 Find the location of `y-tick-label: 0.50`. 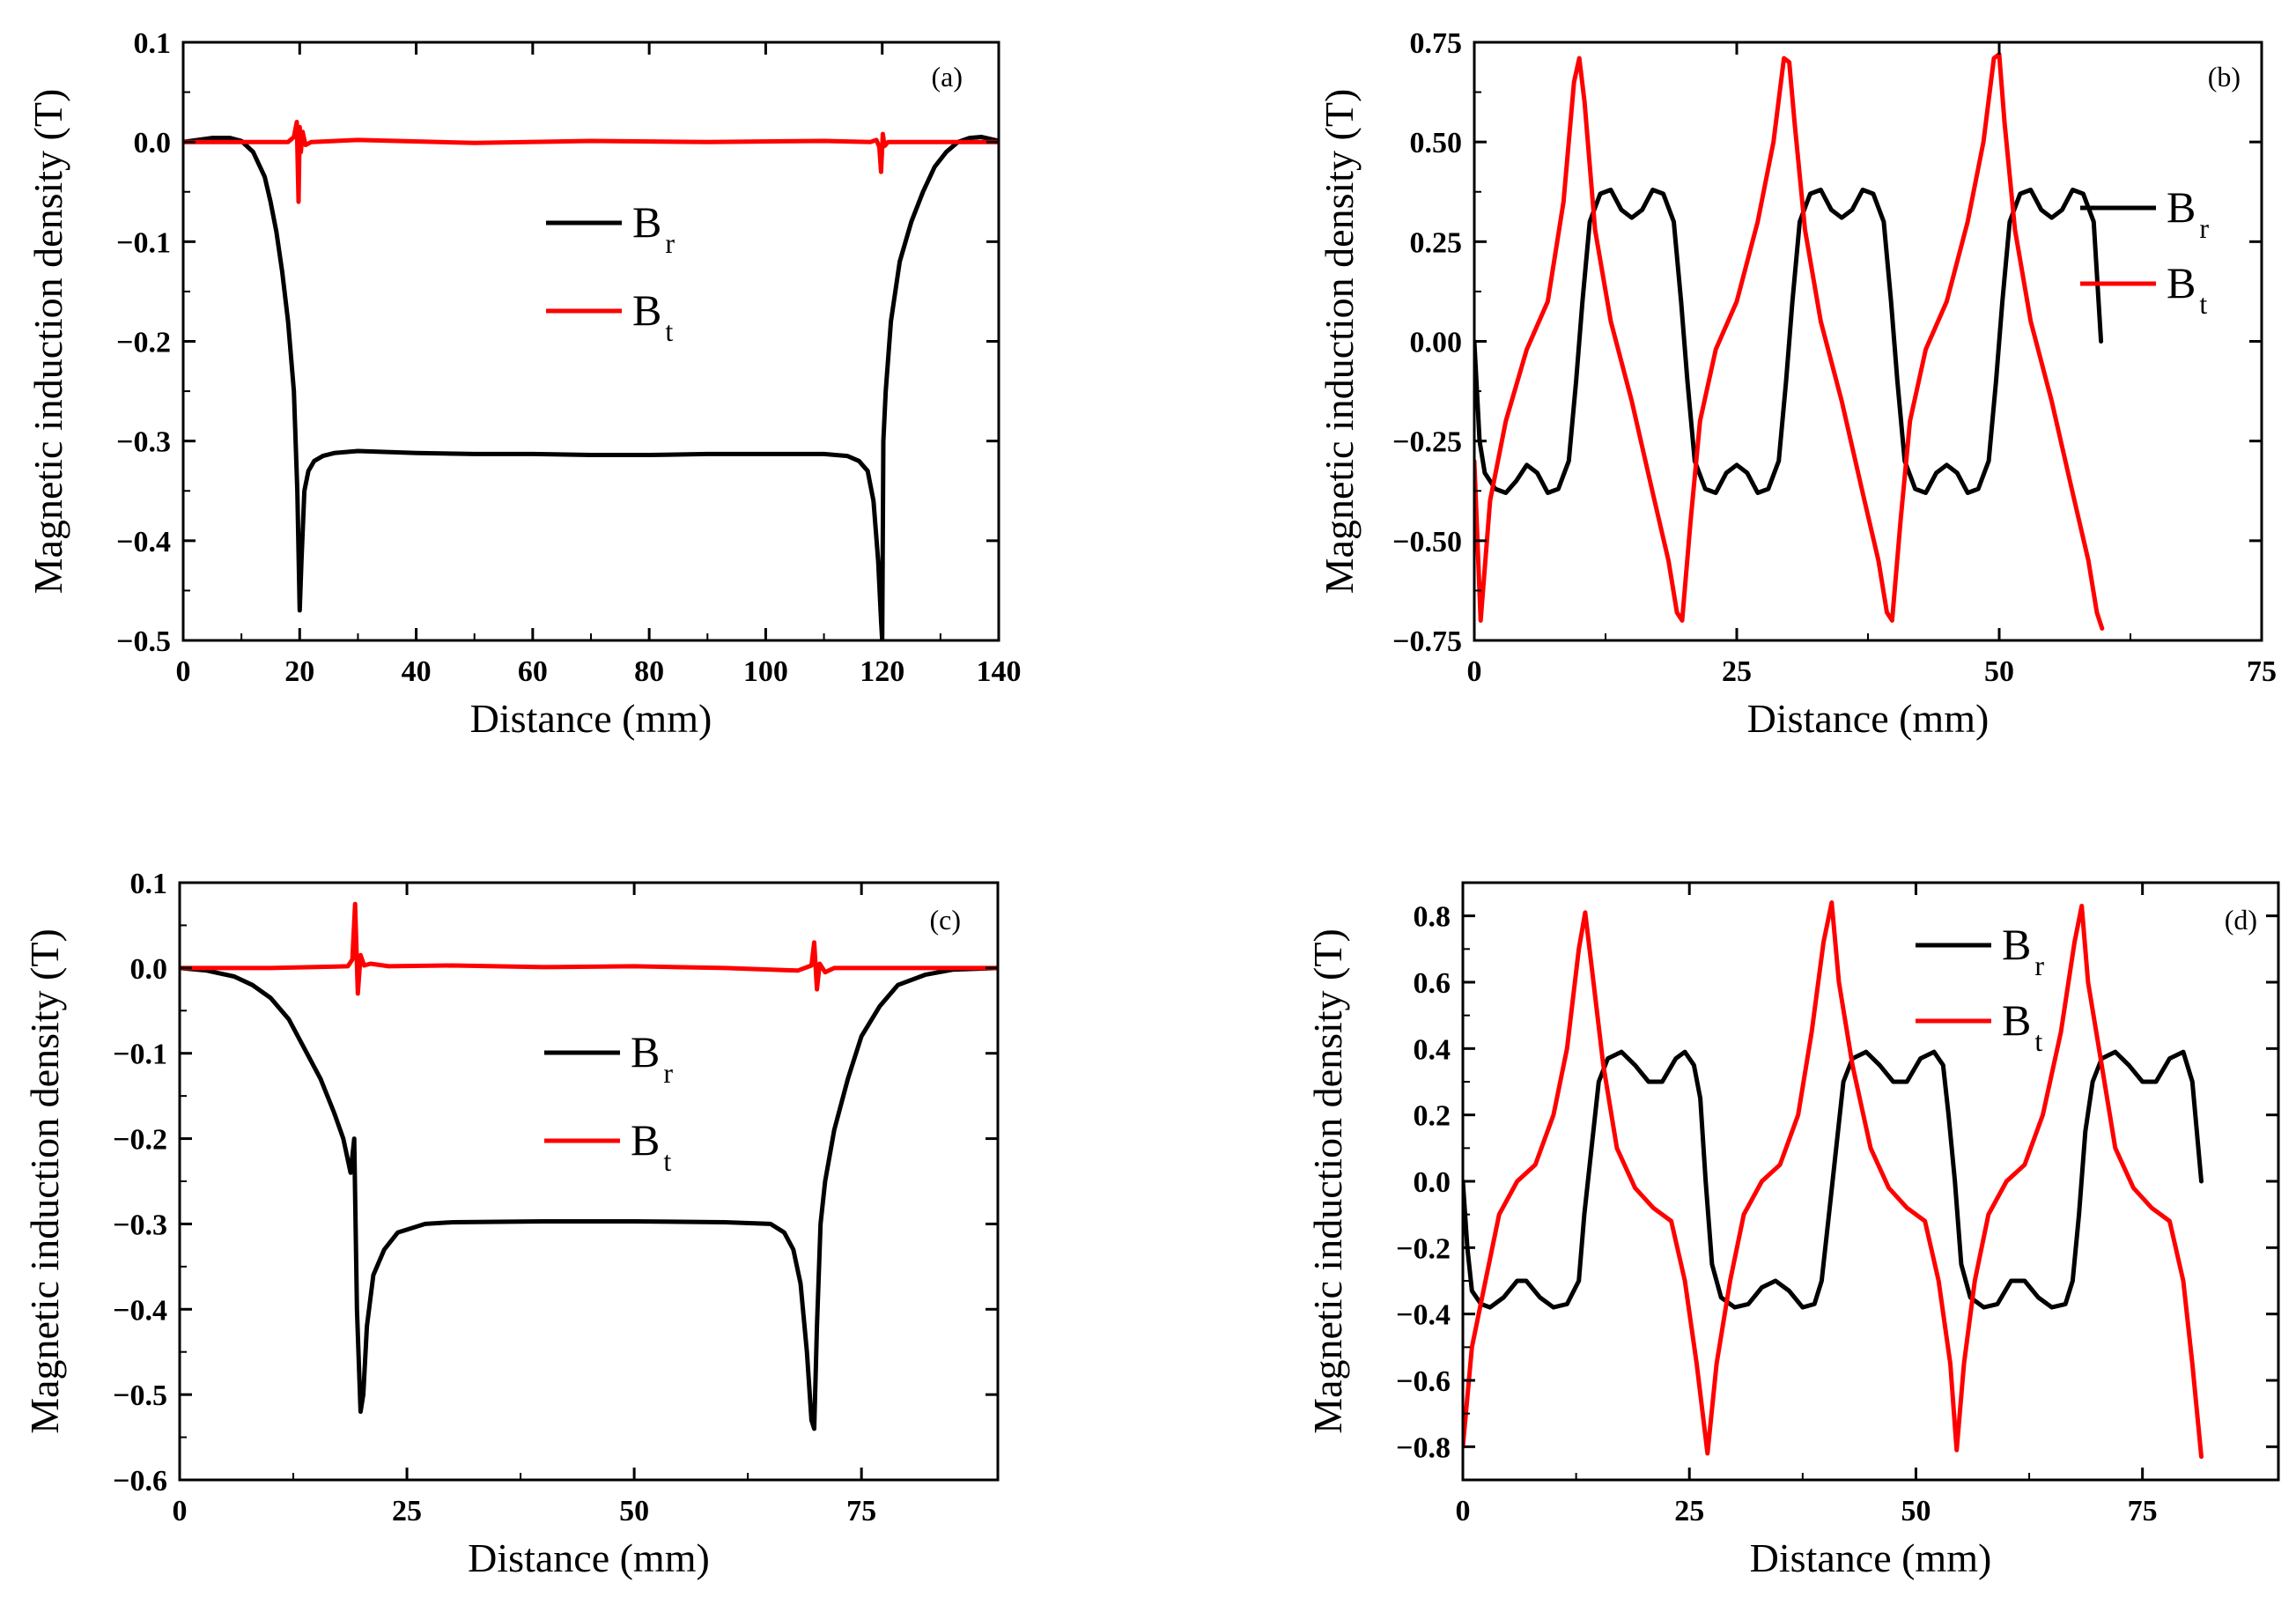

y-tick-label: 0.50 is located at coordinates (1436, 143).